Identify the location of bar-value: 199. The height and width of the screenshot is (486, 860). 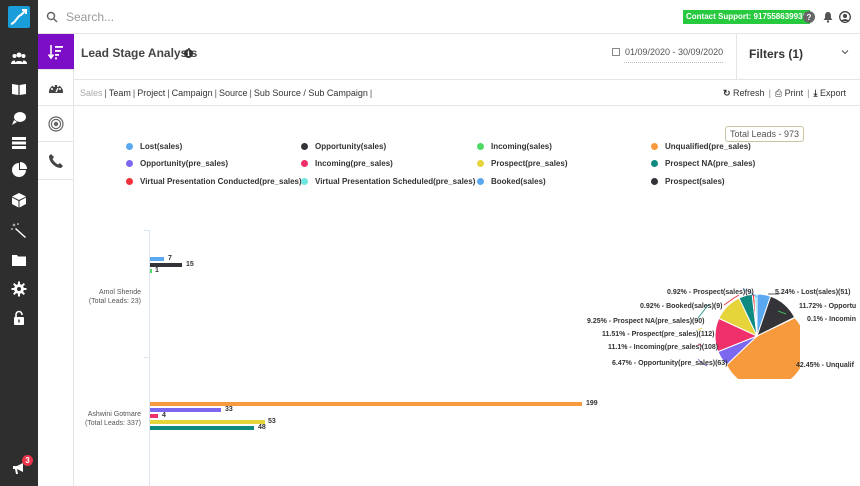
(592, 403).